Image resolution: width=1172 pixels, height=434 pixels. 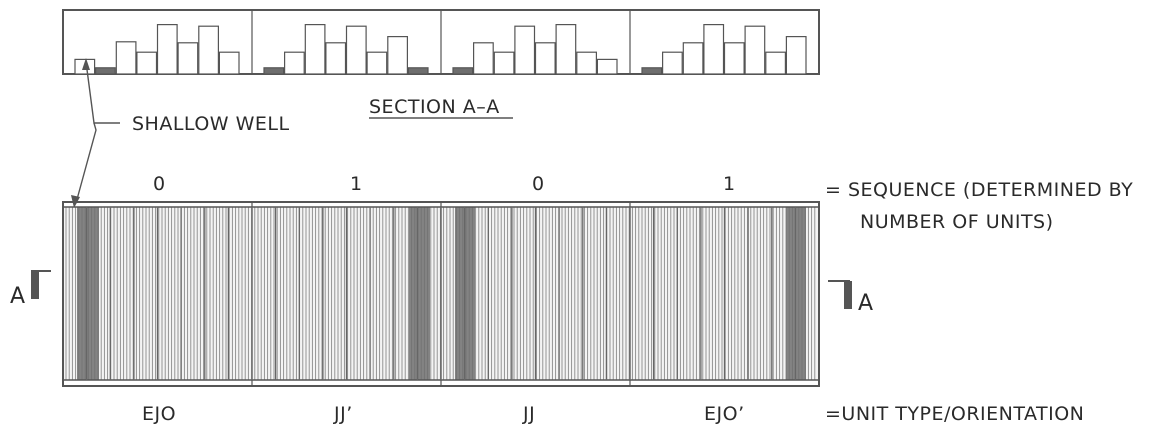 I want to click on sequence-labels: 0 1 0 1, so click(x=444, y=184).